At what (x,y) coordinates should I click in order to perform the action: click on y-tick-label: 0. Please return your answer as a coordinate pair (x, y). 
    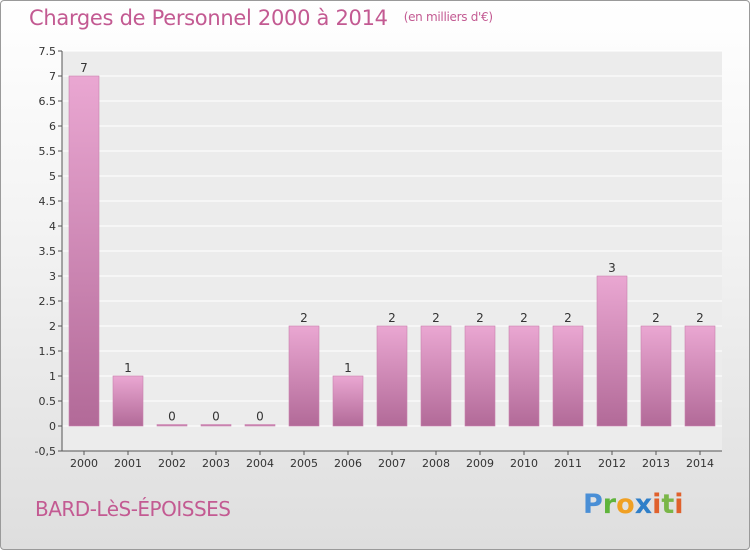
    Looking at the image, I should click on (52, 426).